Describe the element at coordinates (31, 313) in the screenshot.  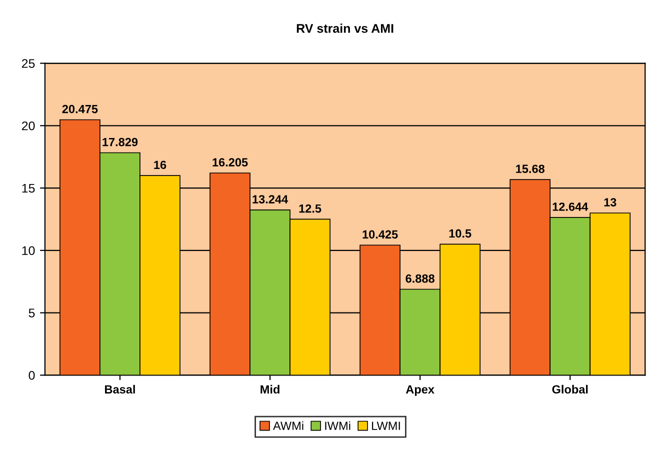
I see `y-tick-label: 5` at that location.